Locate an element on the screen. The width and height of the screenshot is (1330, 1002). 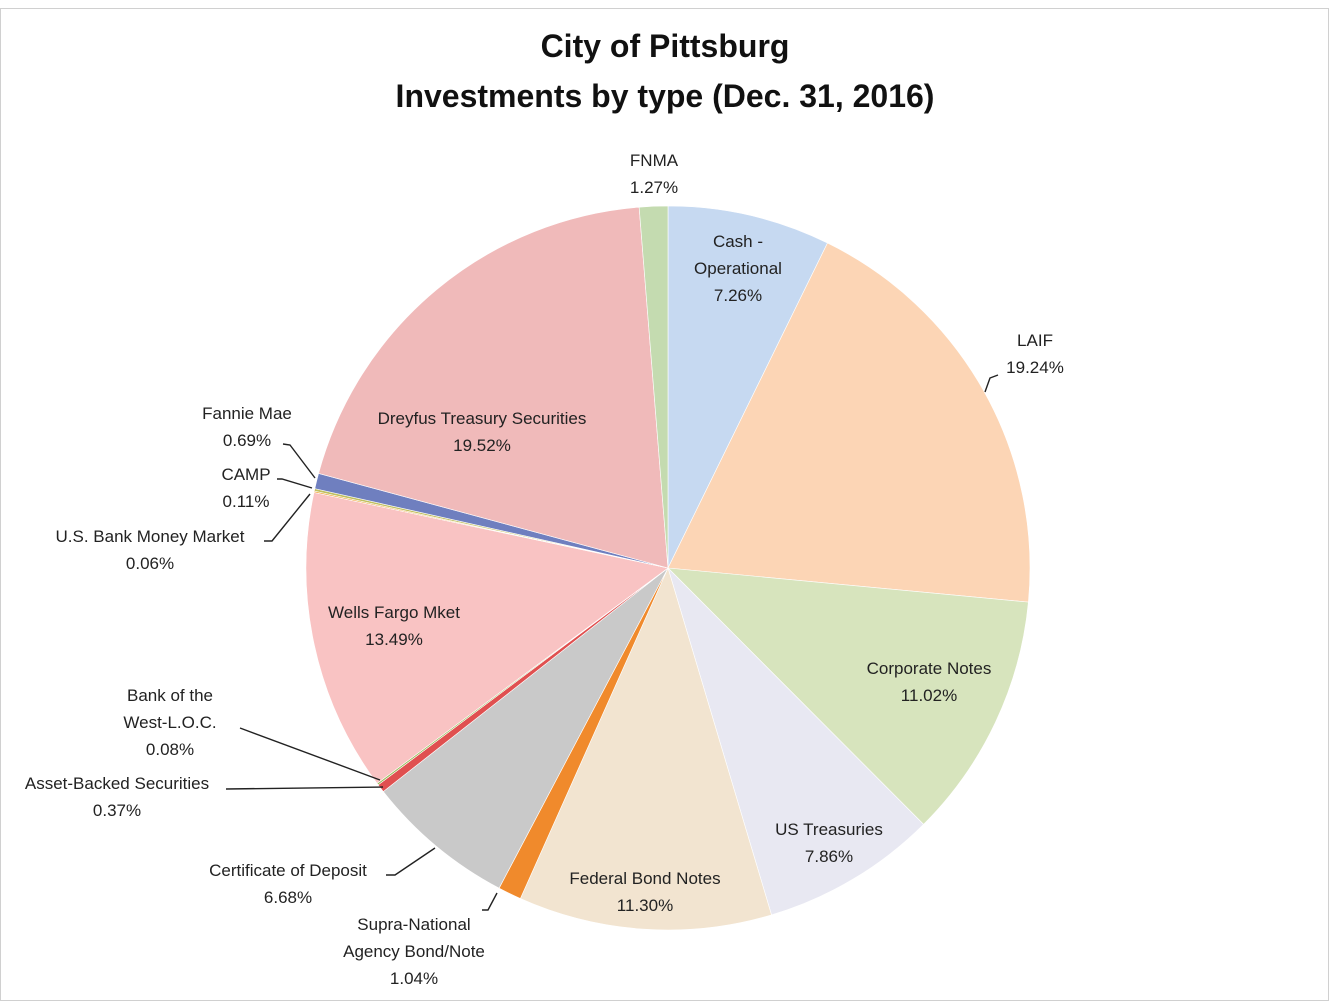
slice-label: Asset-Backed Securities 0.37% is located at coordinates (117, 797).